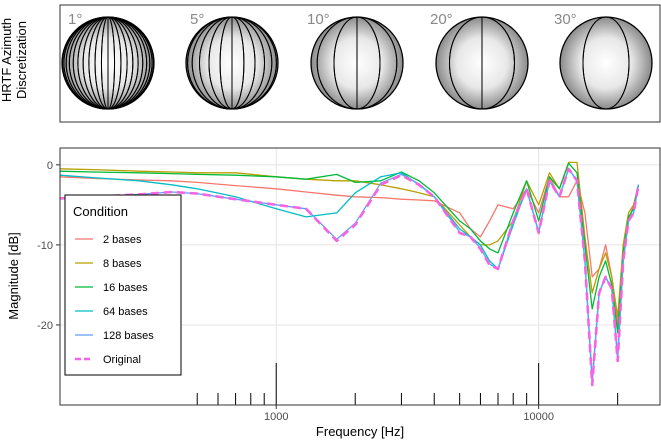 Image resolution: width=661 pixels, height=448 pixels. Describe the element at coordinates (122, 240) in the screenshot. I see `legend-label: 2 bases` at that location.